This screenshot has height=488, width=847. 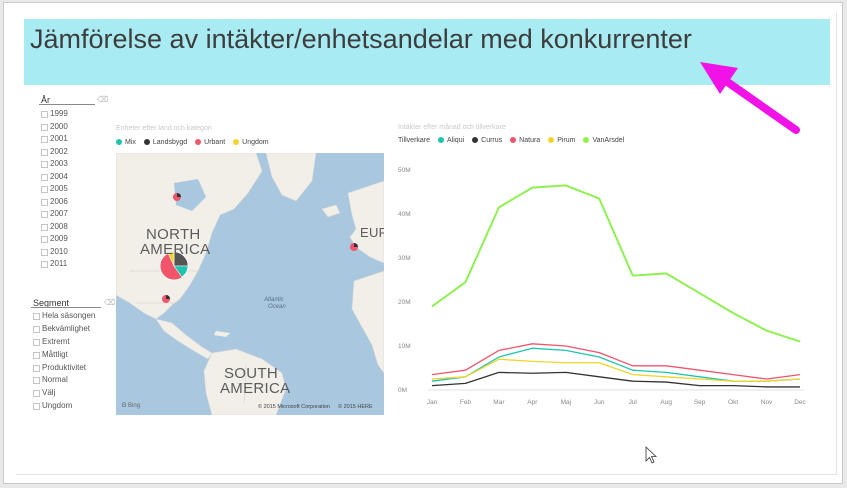 I want to click on year-slicer-item: 2002, so click(x=54, y=152).